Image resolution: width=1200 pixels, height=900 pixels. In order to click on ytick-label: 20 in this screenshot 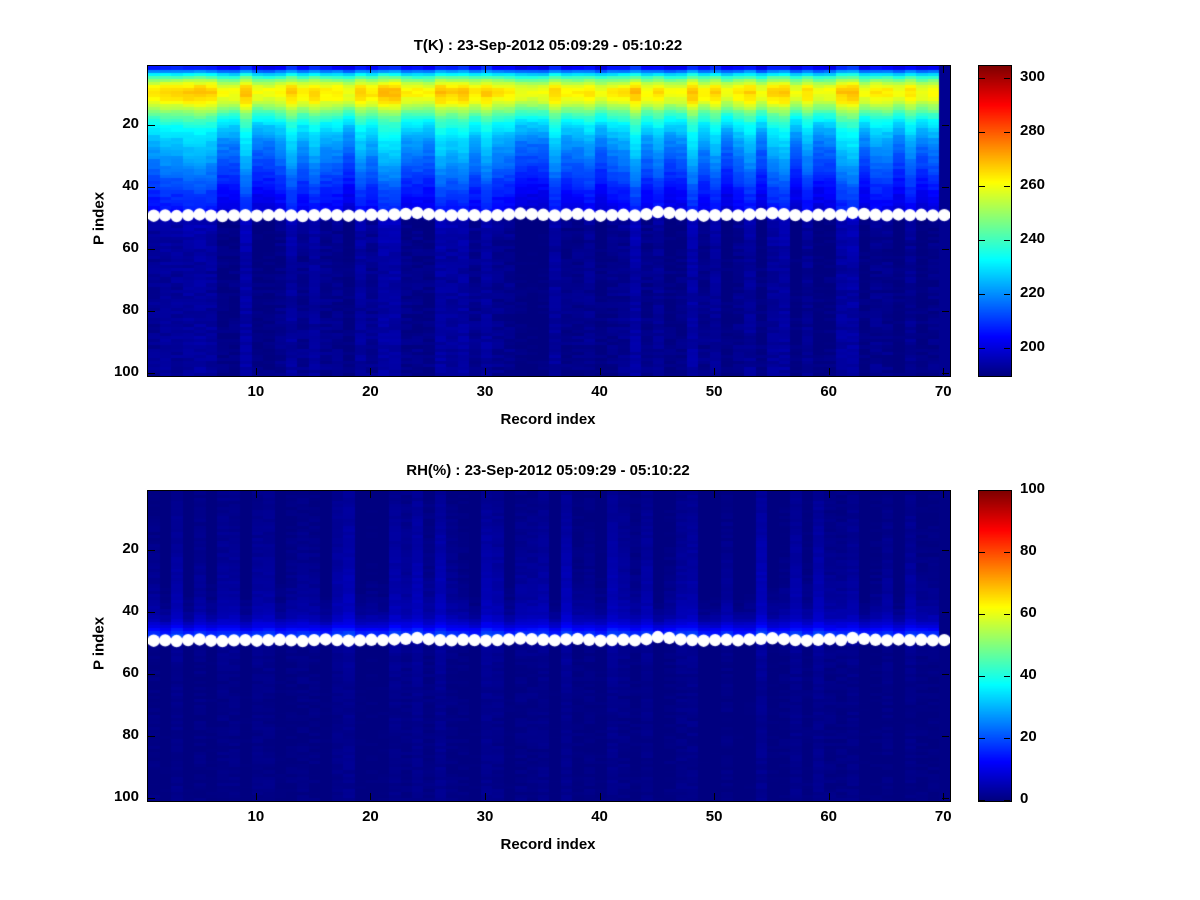, I will do `click(130, 124)`.